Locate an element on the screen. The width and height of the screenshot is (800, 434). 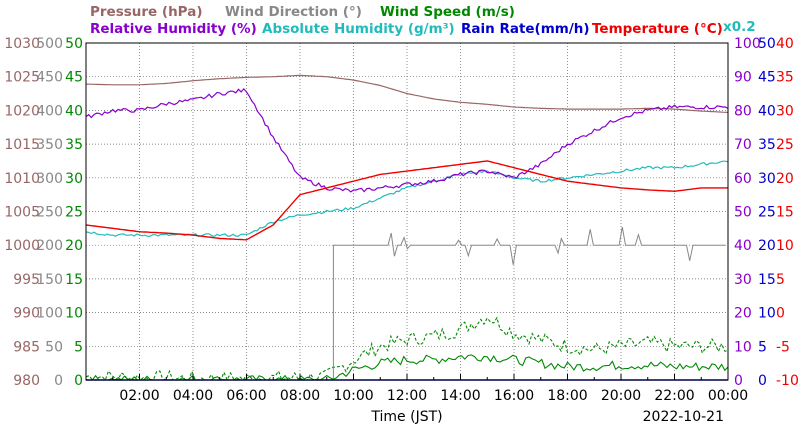
rain-rate-tick-label: 35 is located at coordinates (767, 145).